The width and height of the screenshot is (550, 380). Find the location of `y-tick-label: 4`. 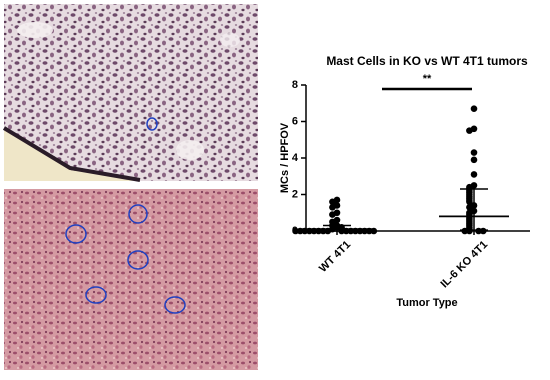

y-tick-label: 4 is located at coordinates (295, 158).